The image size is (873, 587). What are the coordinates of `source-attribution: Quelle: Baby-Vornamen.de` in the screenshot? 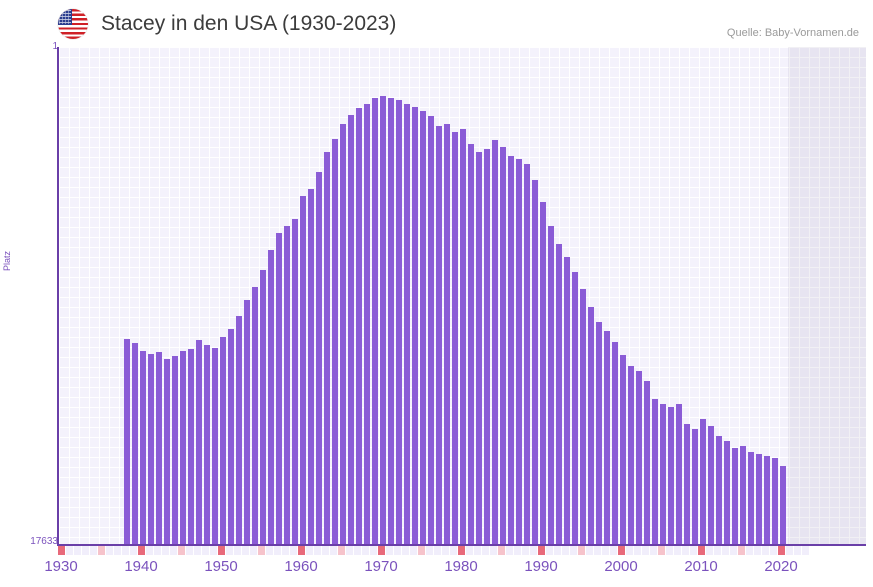 It's located at (792, 33).